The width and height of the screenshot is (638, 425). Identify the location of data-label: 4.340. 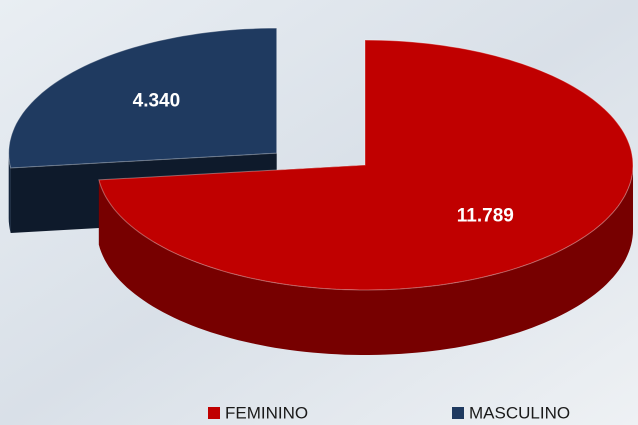
(157, 101).